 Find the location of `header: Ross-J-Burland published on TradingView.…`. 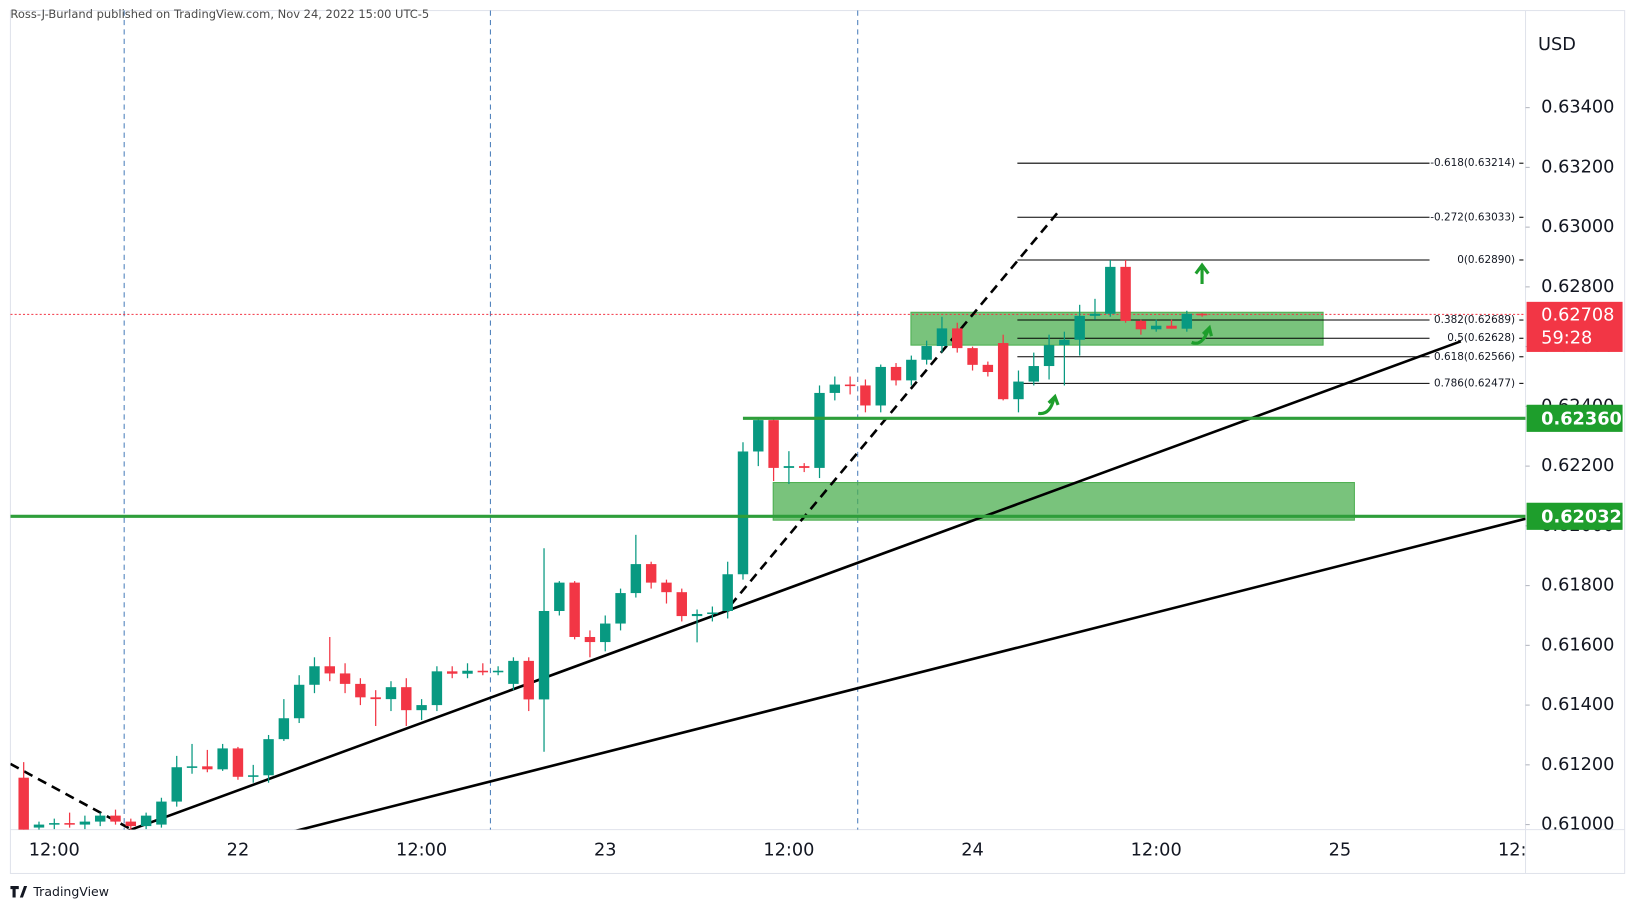

header: Ross-J-Burland published on TradingView.… is located at coordinates (219, 14).